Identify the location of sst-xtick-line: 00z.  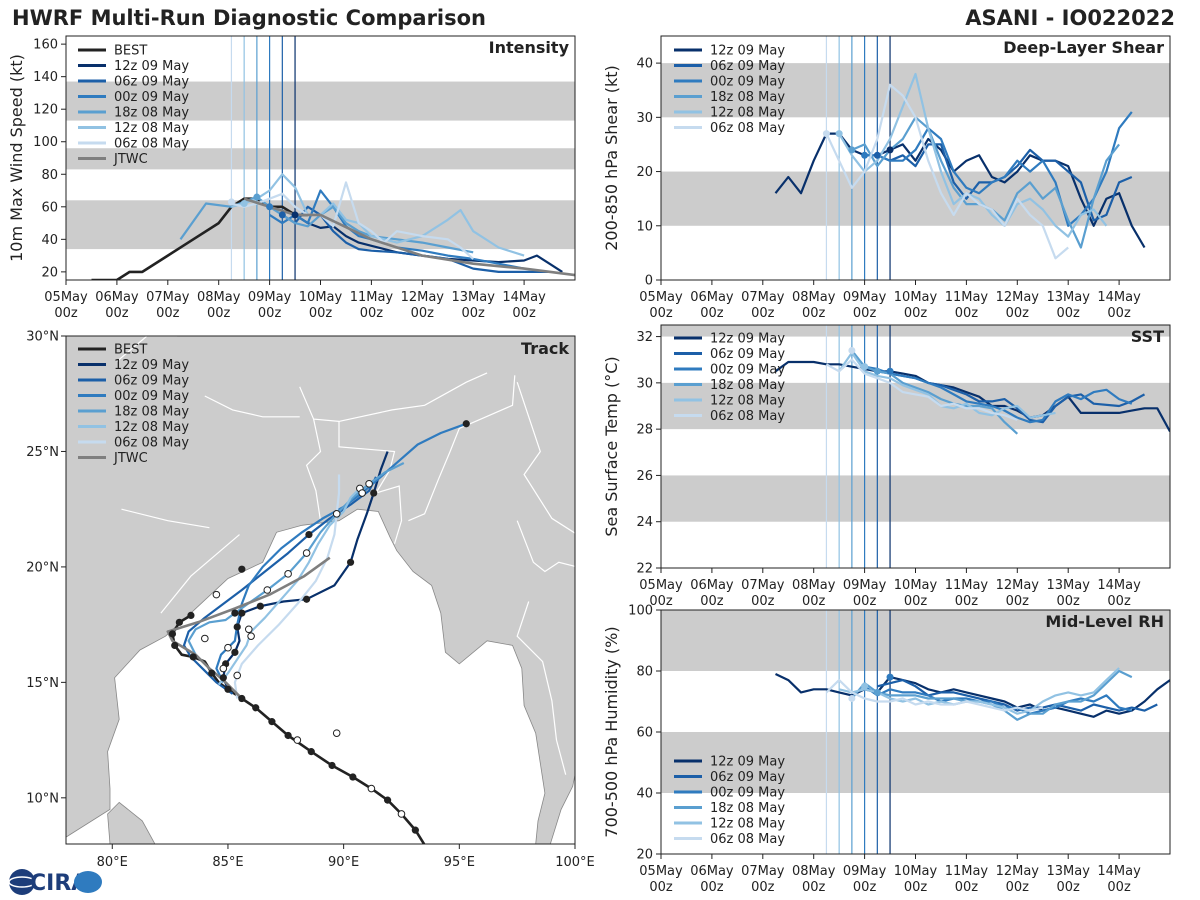
(814, 601).